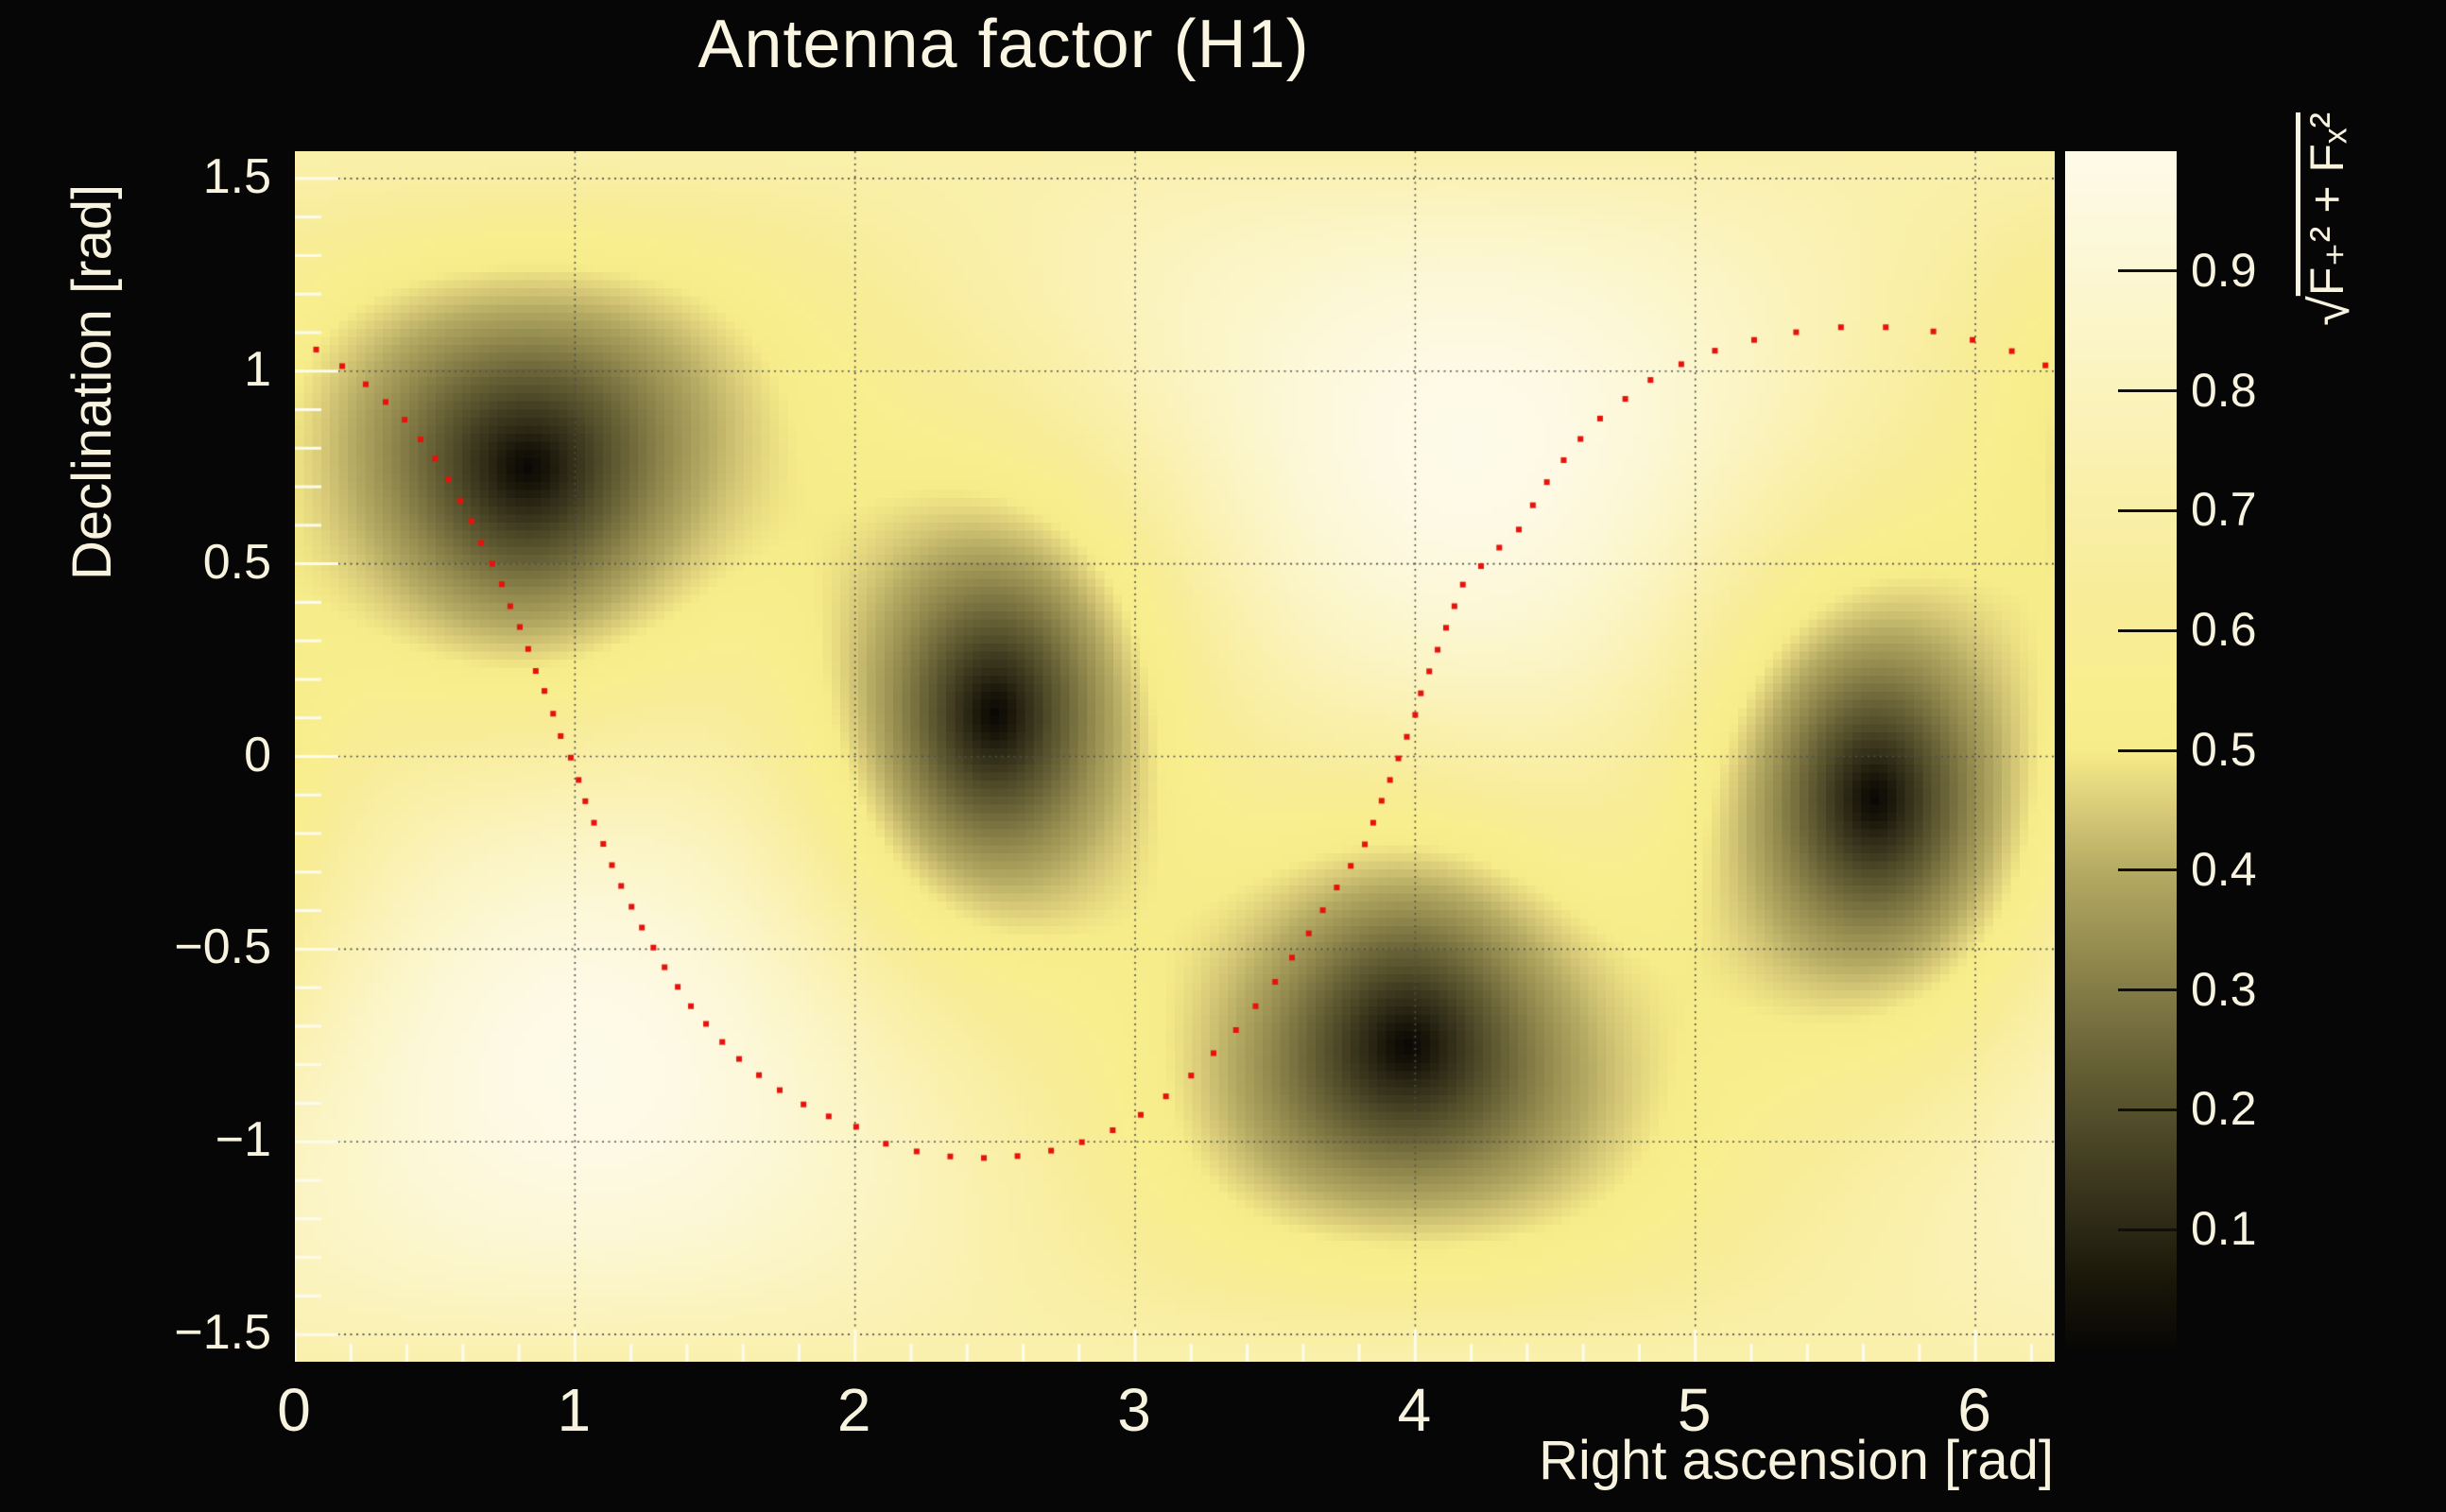 The width and height of the screenshot is (2446, 1512). Describe the element at coordinates (574, 1410) in the screenshot. I see `x-tick-label: 1` at that location.